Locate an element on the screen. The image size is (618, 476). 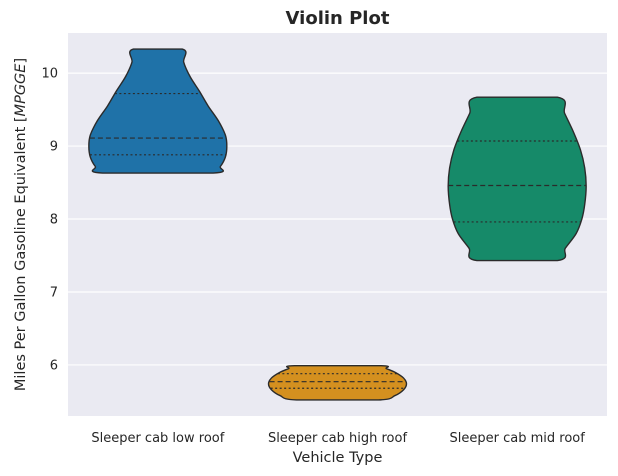
y-tick-label: 9 is located at coordinates (54, 147).